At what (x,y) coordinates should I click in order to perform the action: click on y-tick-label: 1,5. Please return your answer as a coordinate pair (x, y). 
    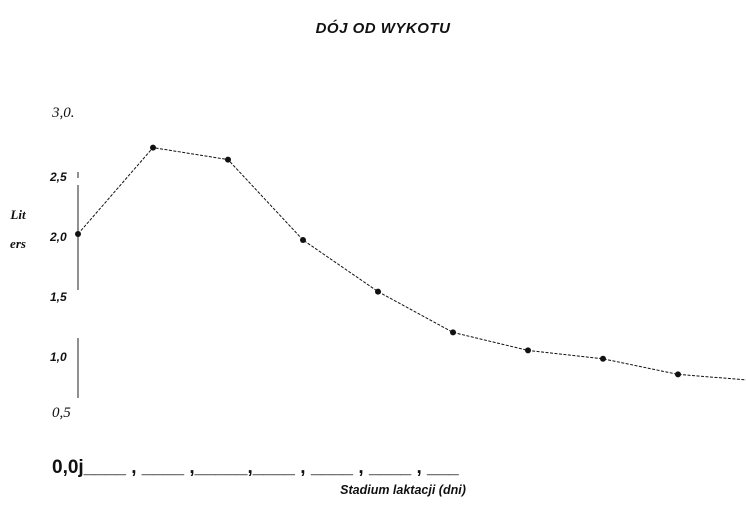
    Looking at the image, I should click on (58, 297).